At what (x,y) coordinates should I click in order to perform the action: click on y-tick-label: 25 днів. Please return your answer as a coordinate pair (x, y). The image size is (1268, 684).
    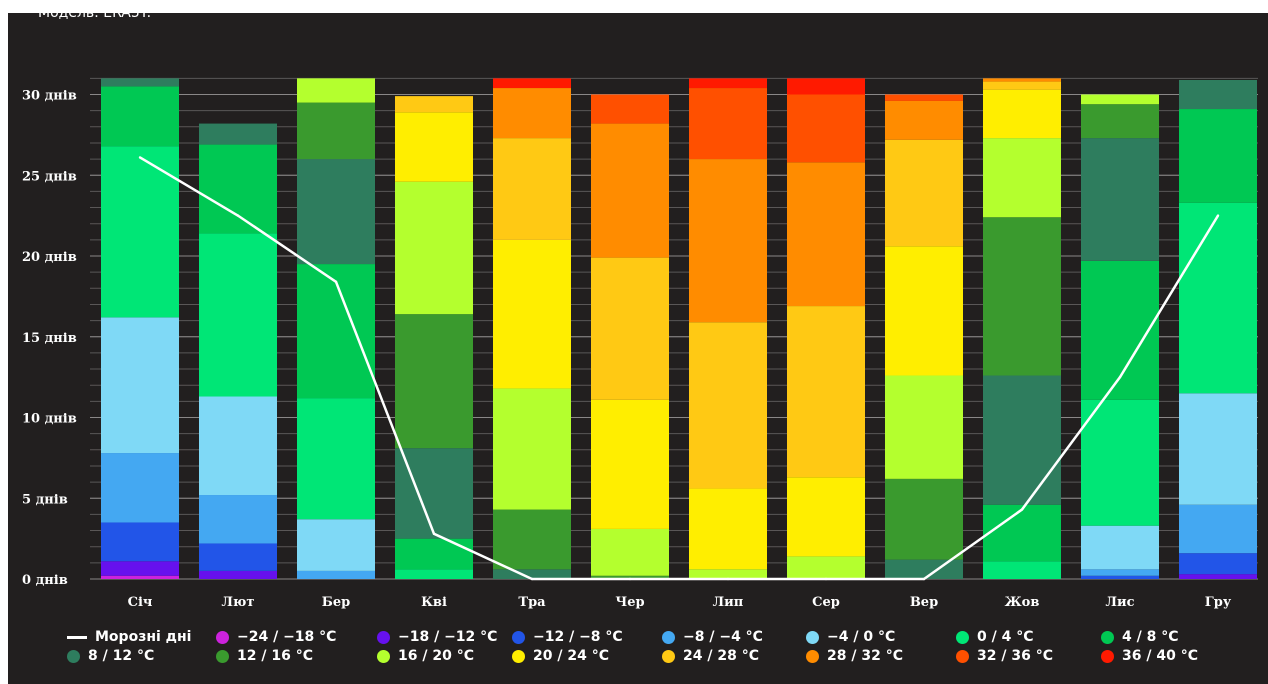
    Looking at the image, I should click on (49, 176).